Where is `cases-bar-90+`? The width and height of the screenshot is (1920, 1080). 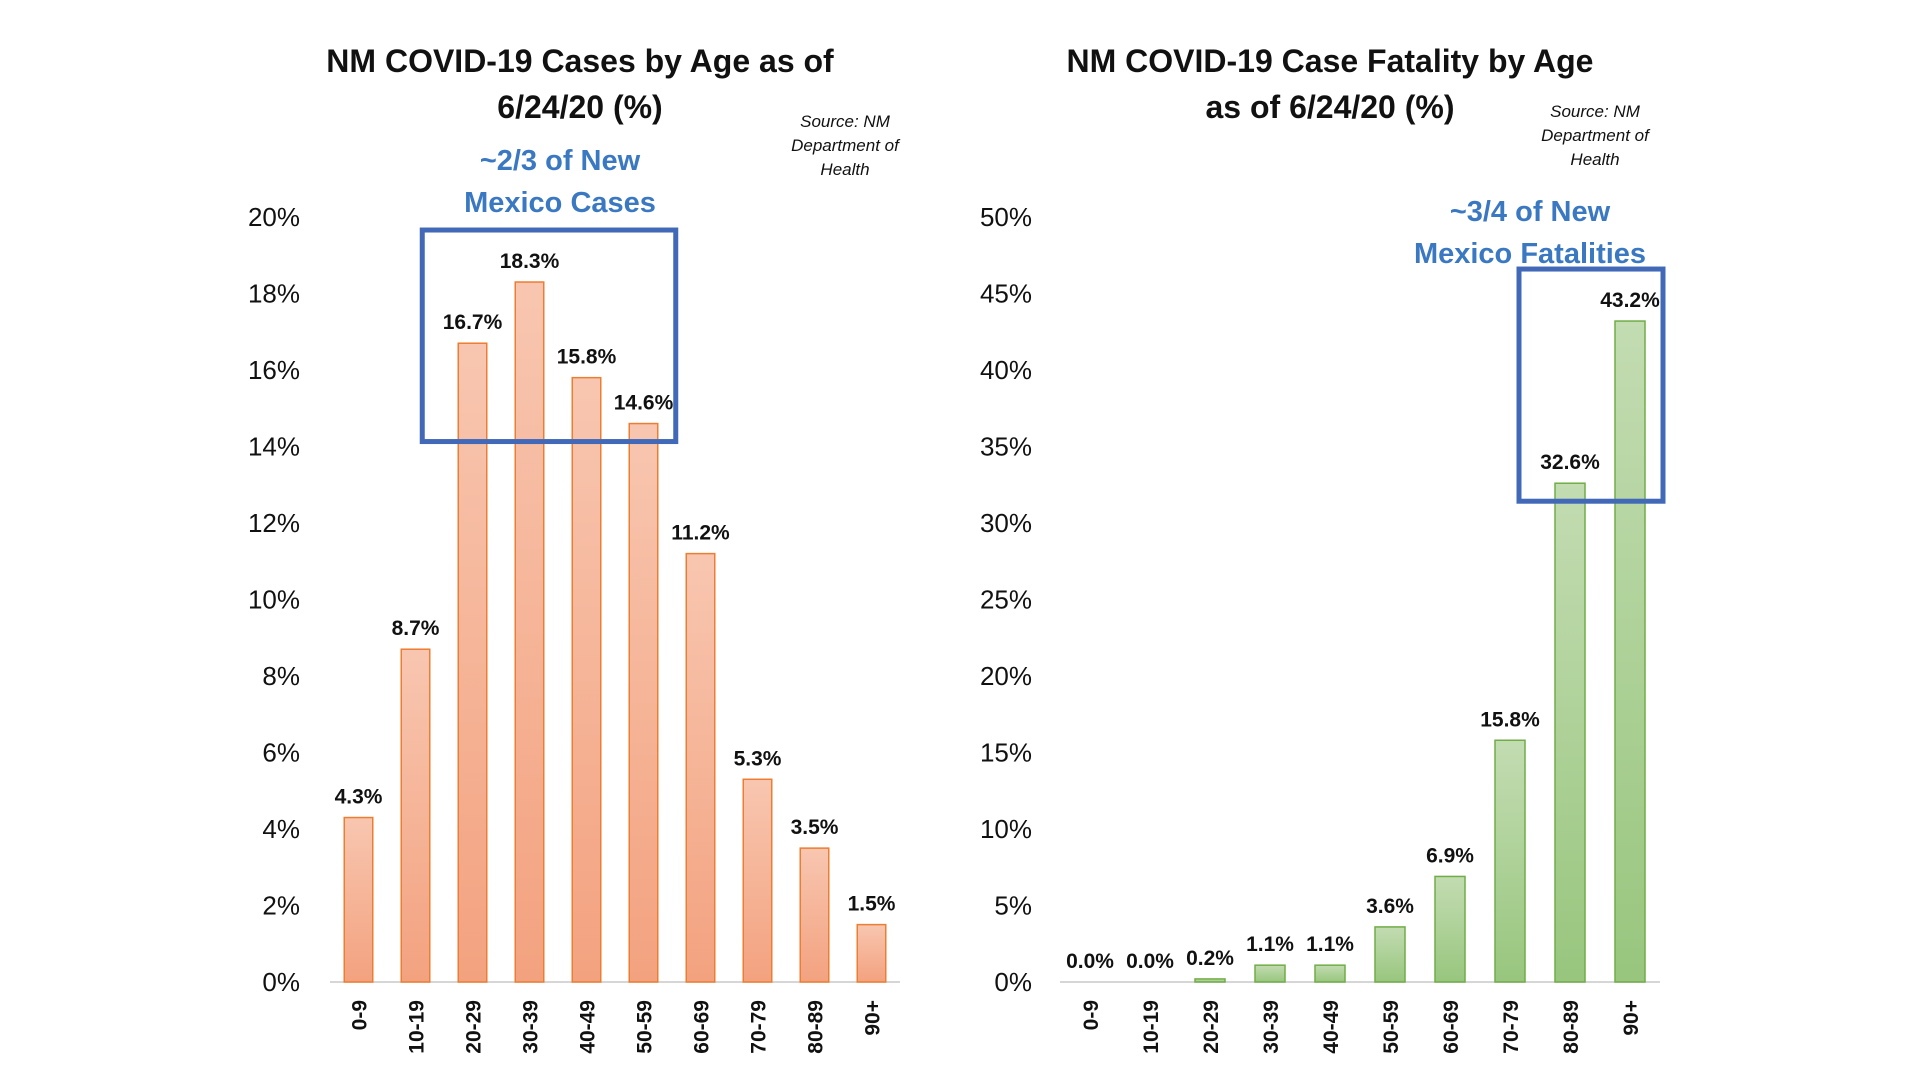
cases-bar-90+ is located at coordinates (871, 953).